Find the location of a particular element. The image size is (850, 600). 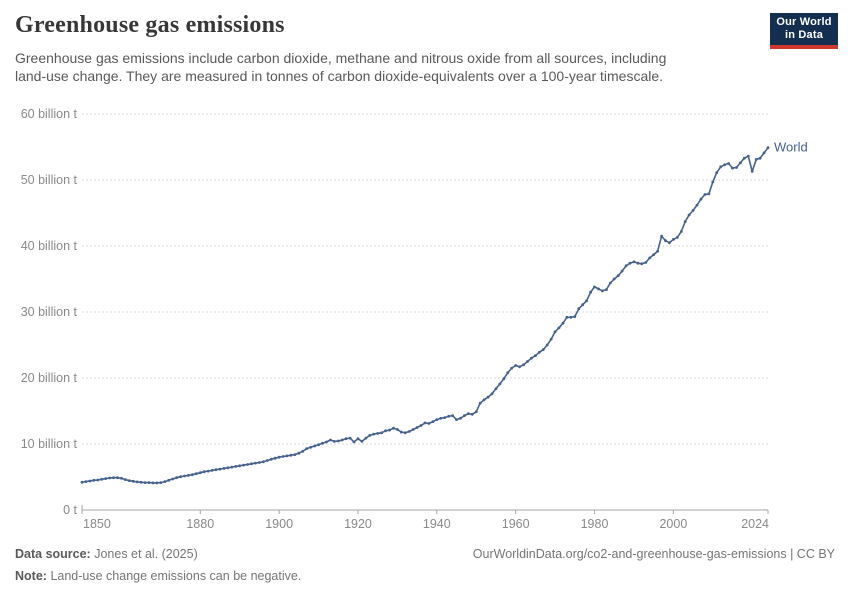

y-axis-label: 20 billion t is located at coordinates (49, 378).